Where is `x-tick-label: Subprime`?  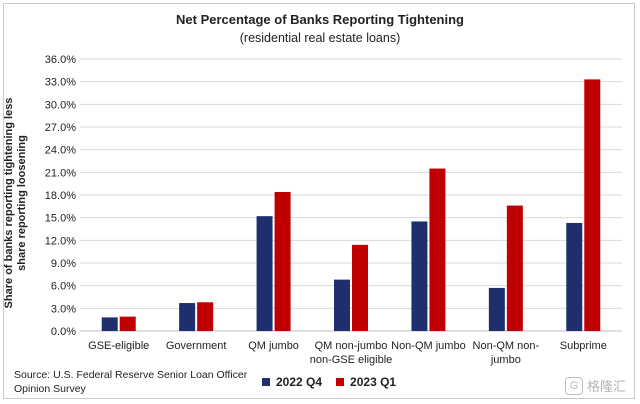 x-tick-label: Subprime is located at coordinates (583, 346).